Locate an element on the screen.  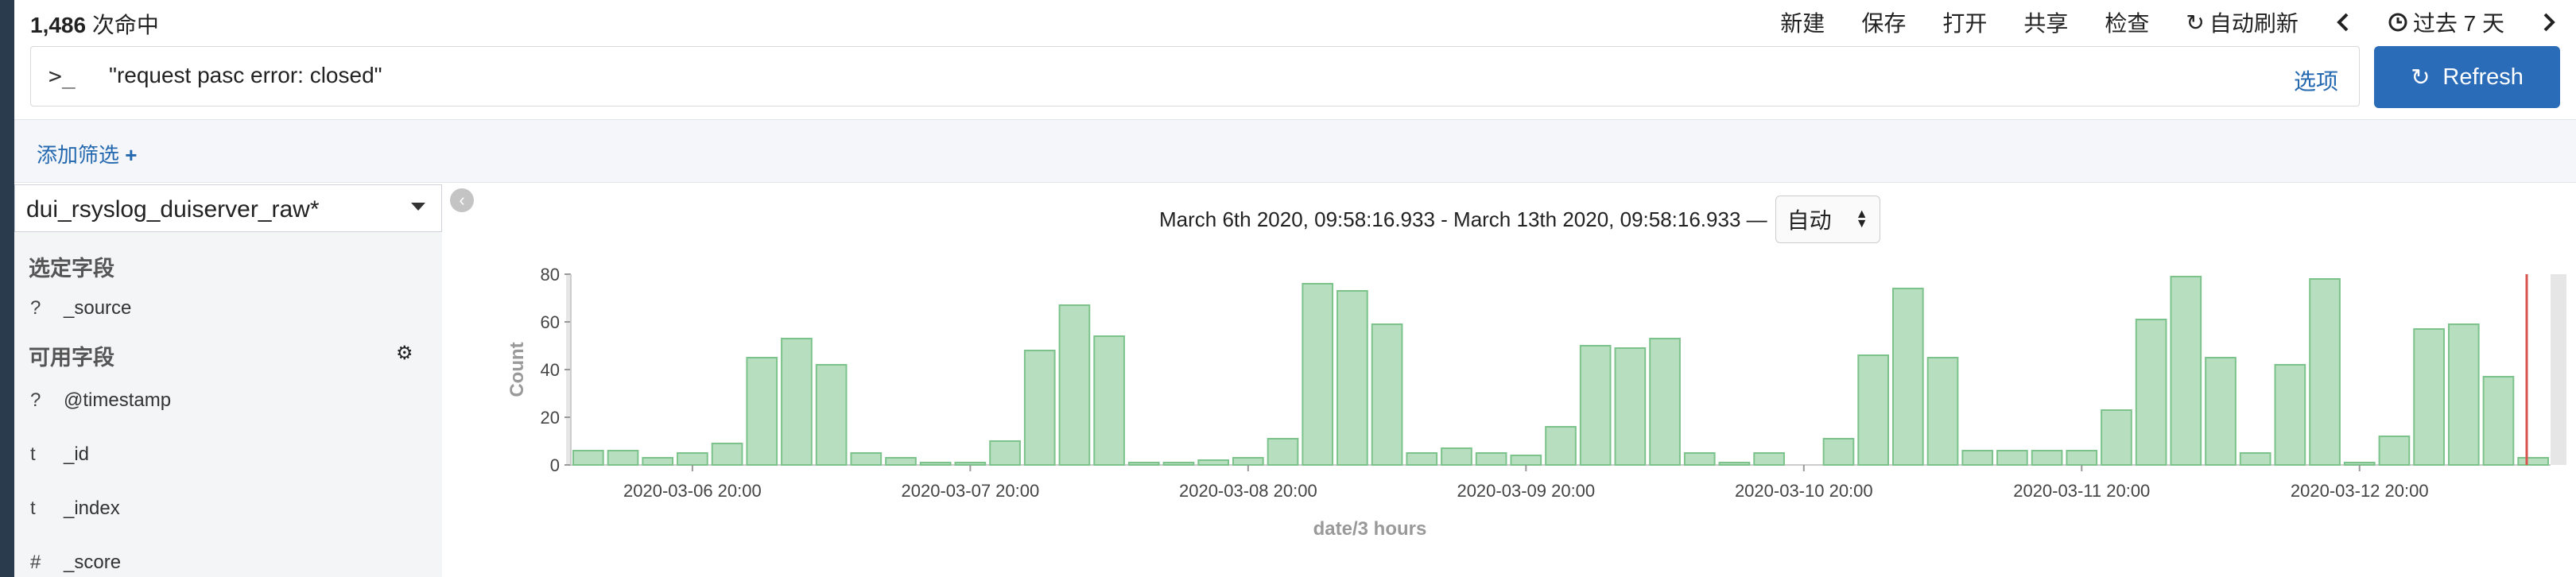
top-toolbar: 1,486 次命中 新建 保存 打开 共享 检查 ↻ 自动刷新 过去 7 天 is located at coordinates (1295, 22).